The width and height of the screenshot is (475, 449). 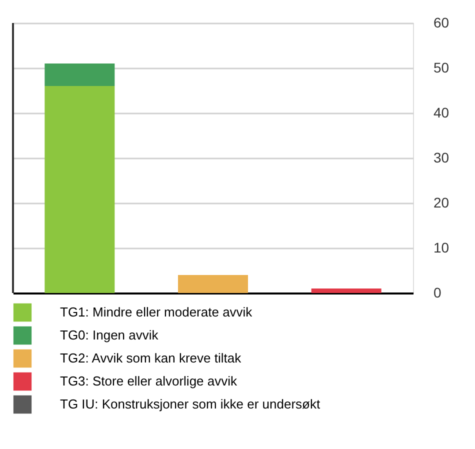 What do you see at coordinates (156, 312) in the screenshot?
I see `legend-label: TG1: Mindre eller moderate avvik` at bounding box center [156, 312].